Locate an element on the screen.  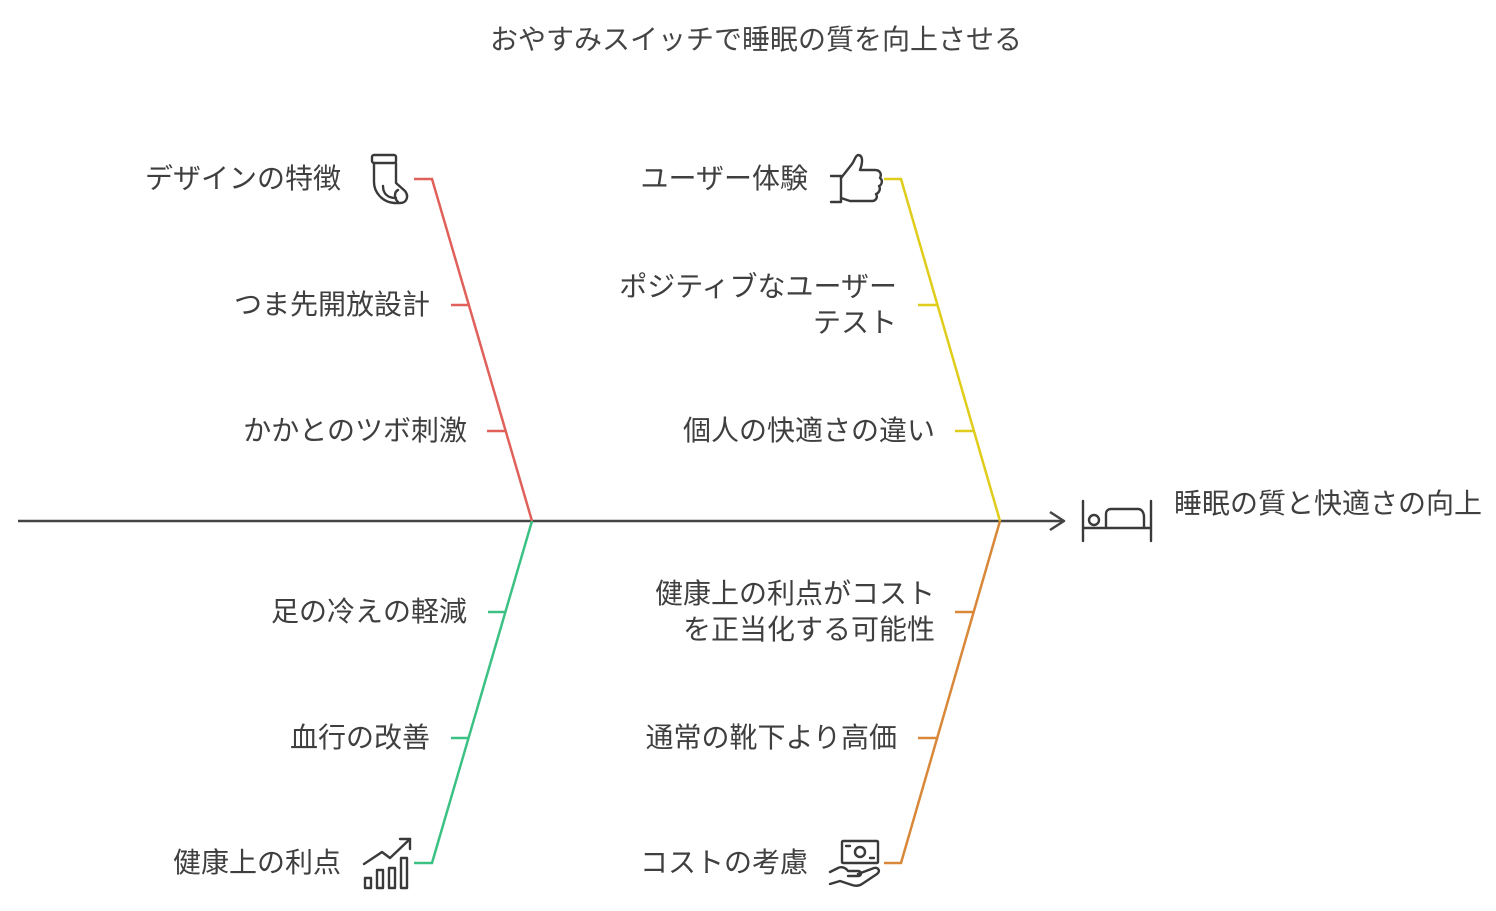
sock-icon is located at coordinates (389, 179).